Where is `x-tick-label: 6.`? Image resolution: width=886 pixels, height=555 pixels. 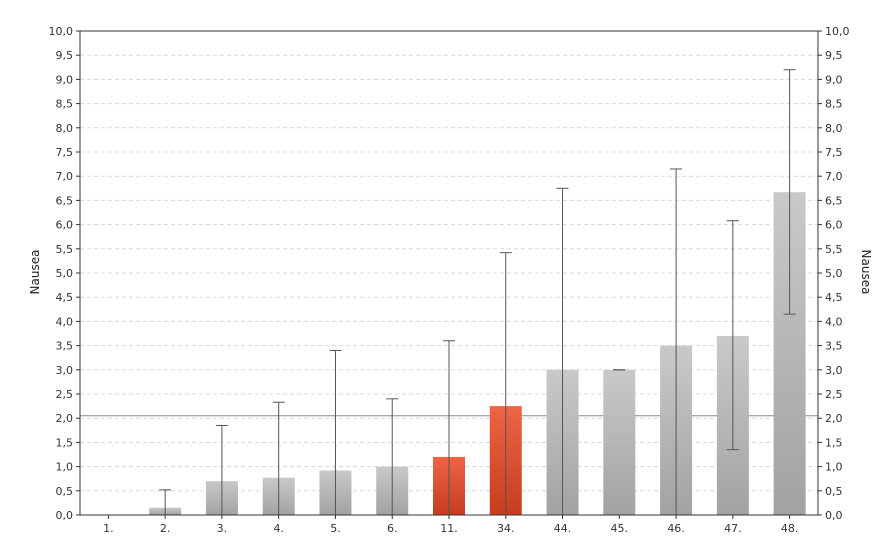
x-tick-label: 6. is located at coordinates (392, 528).